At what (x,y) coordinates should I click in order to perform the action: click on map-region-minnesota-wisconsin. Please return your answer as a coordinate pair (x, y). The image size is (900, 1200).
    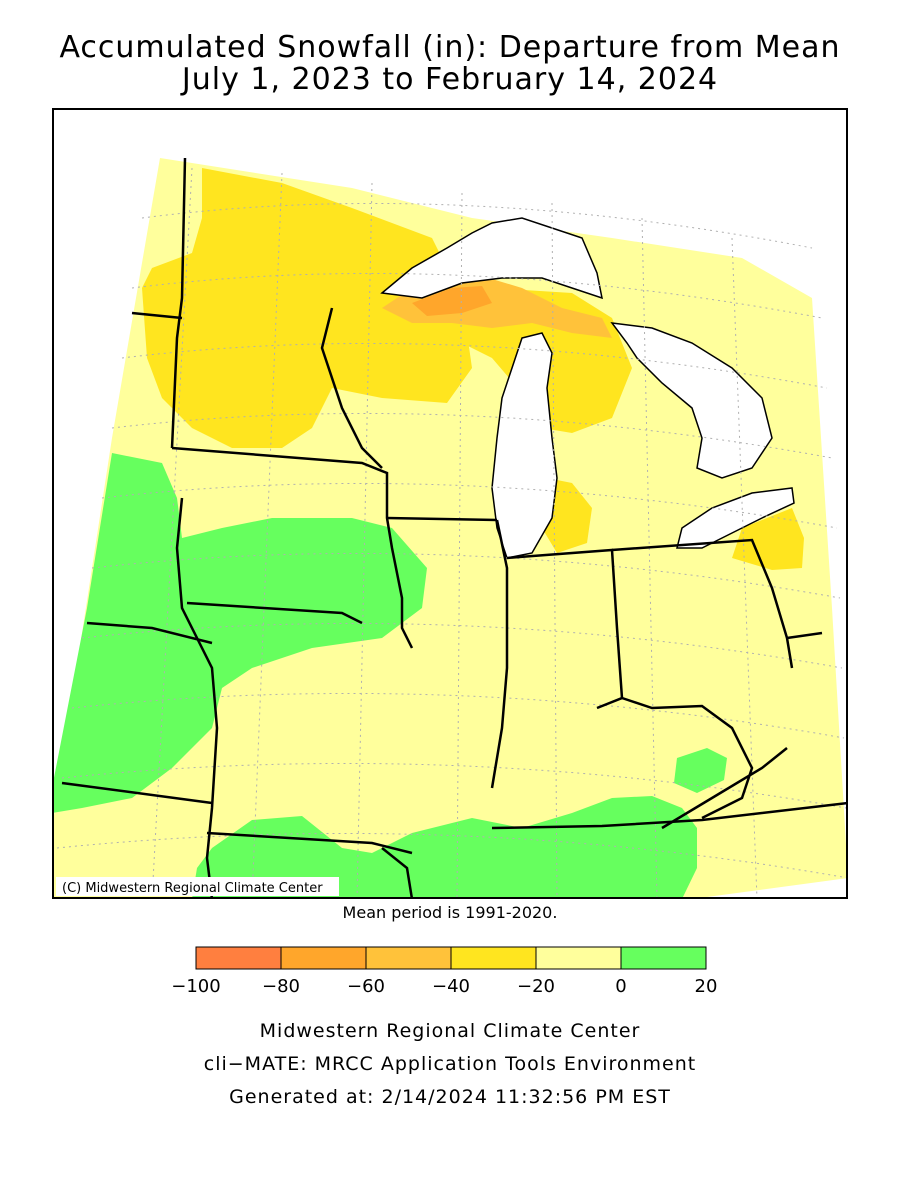
    Looking at the image, I should click on (307, 308).